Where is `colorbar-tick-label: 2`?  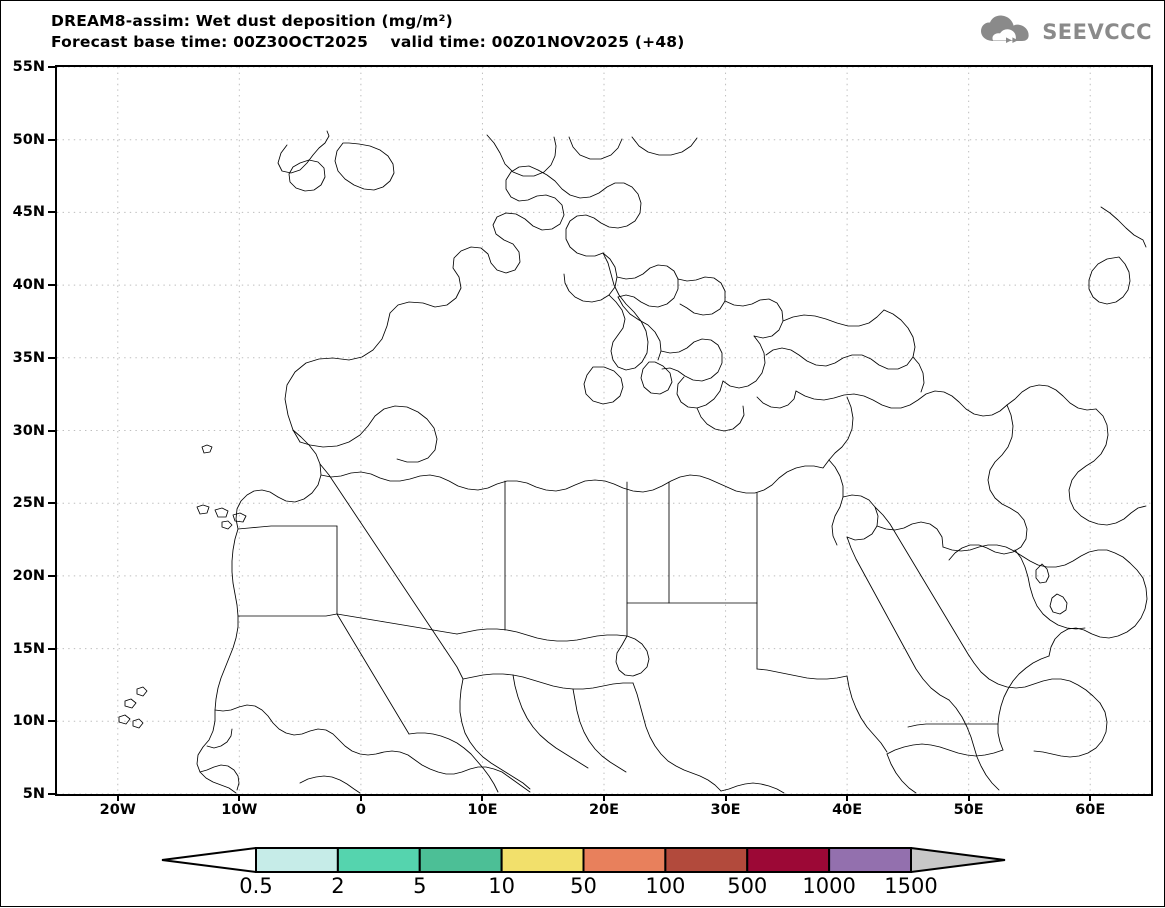
colorbar-tick-label: 2 is located at coordinates (338, 886).